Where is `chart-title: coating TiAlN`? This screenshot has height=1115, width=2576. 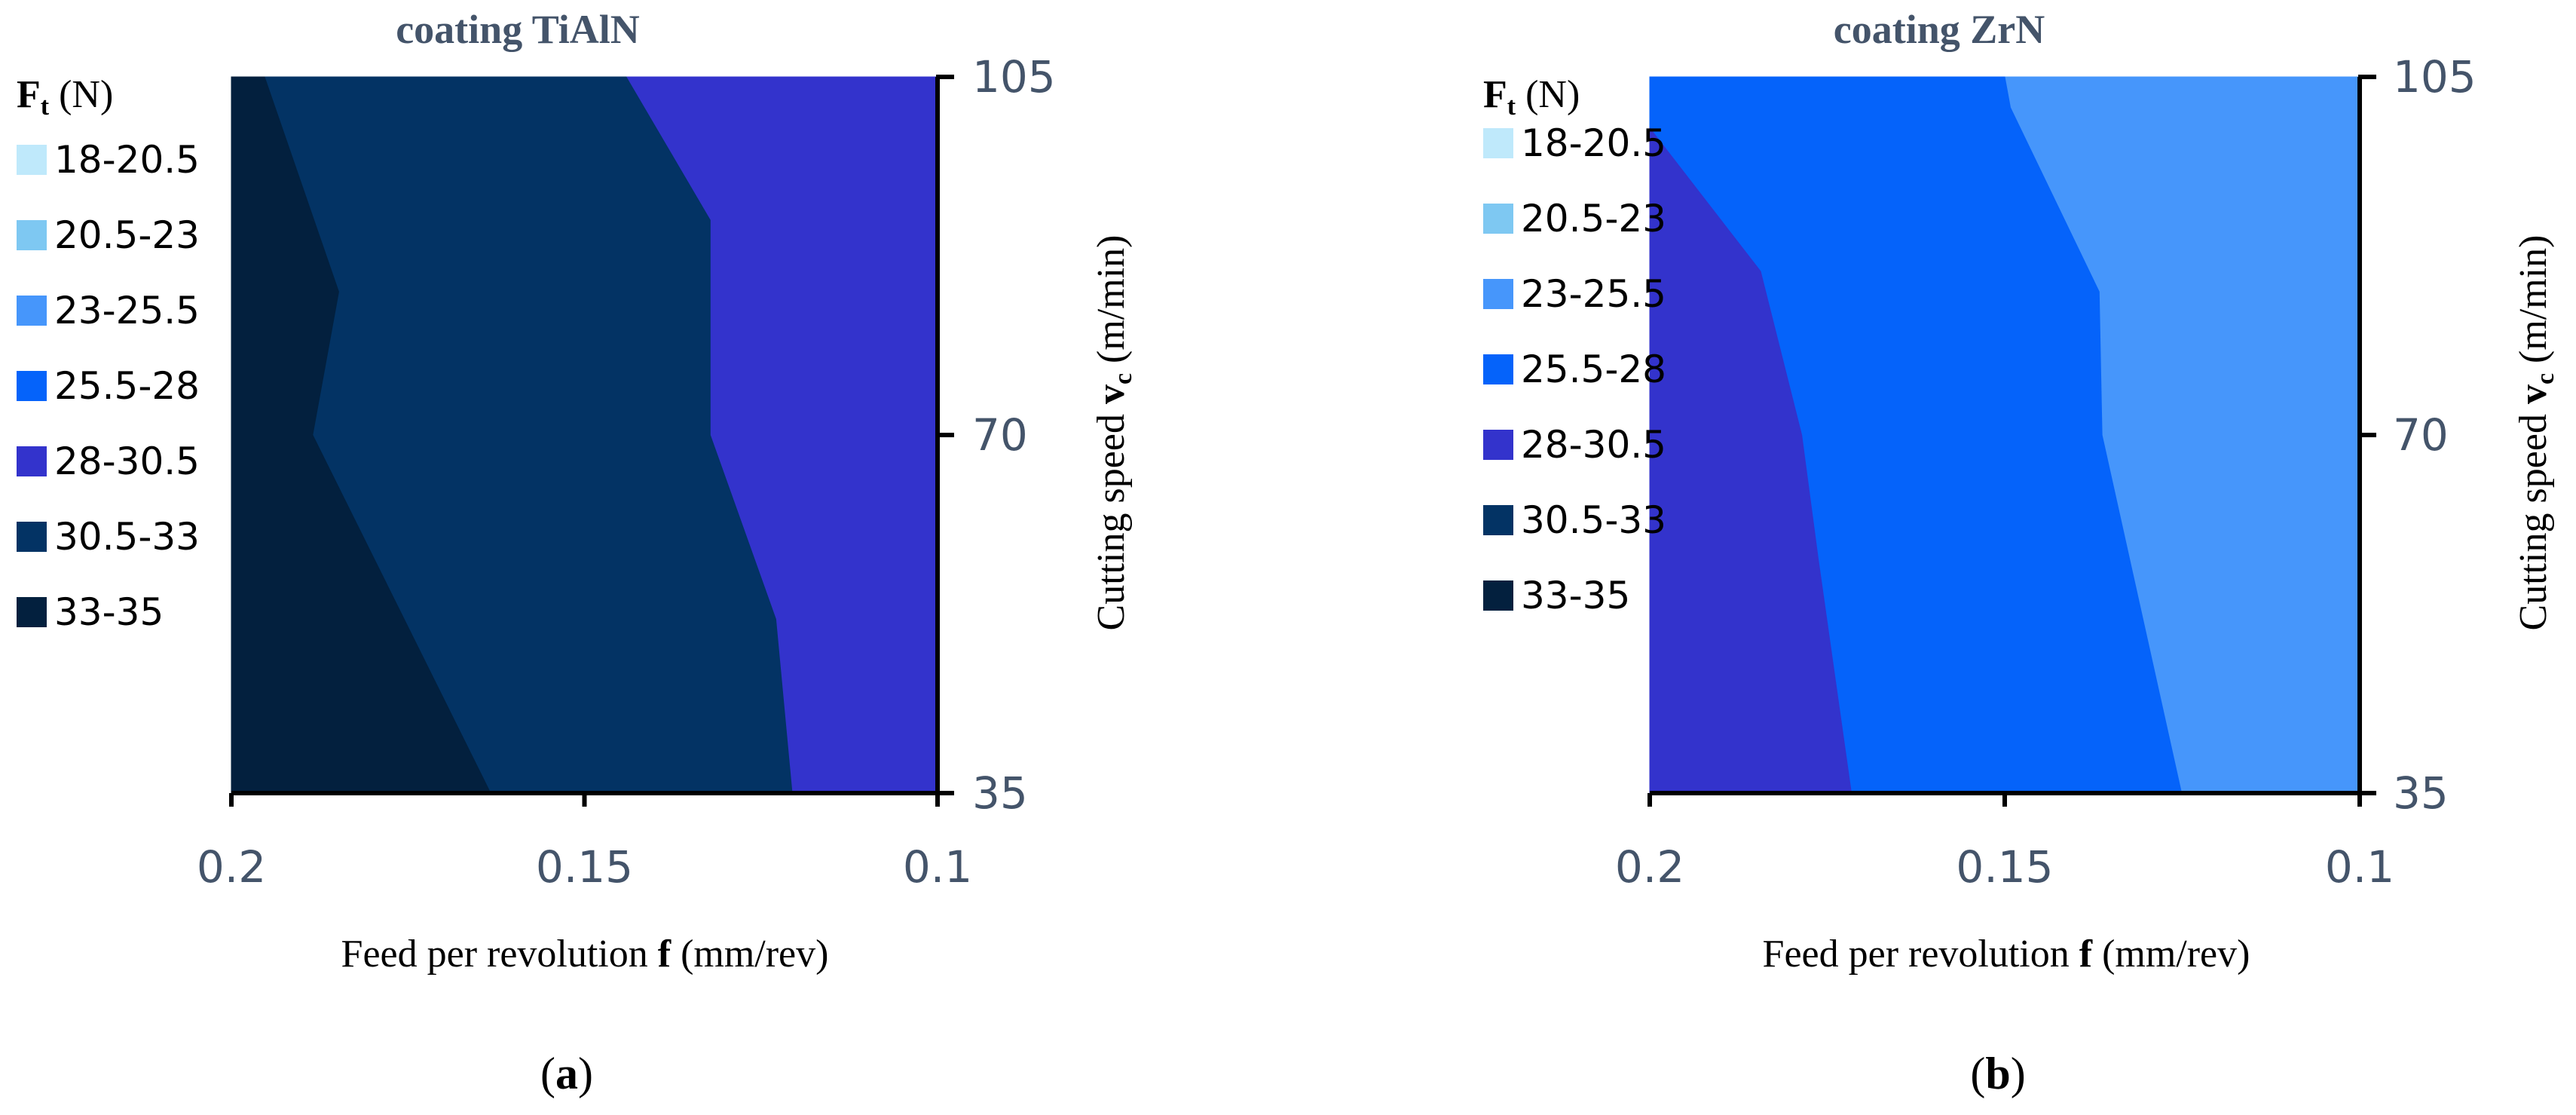 chart-title: coating TiAlN is located at coordinates (518, 29).